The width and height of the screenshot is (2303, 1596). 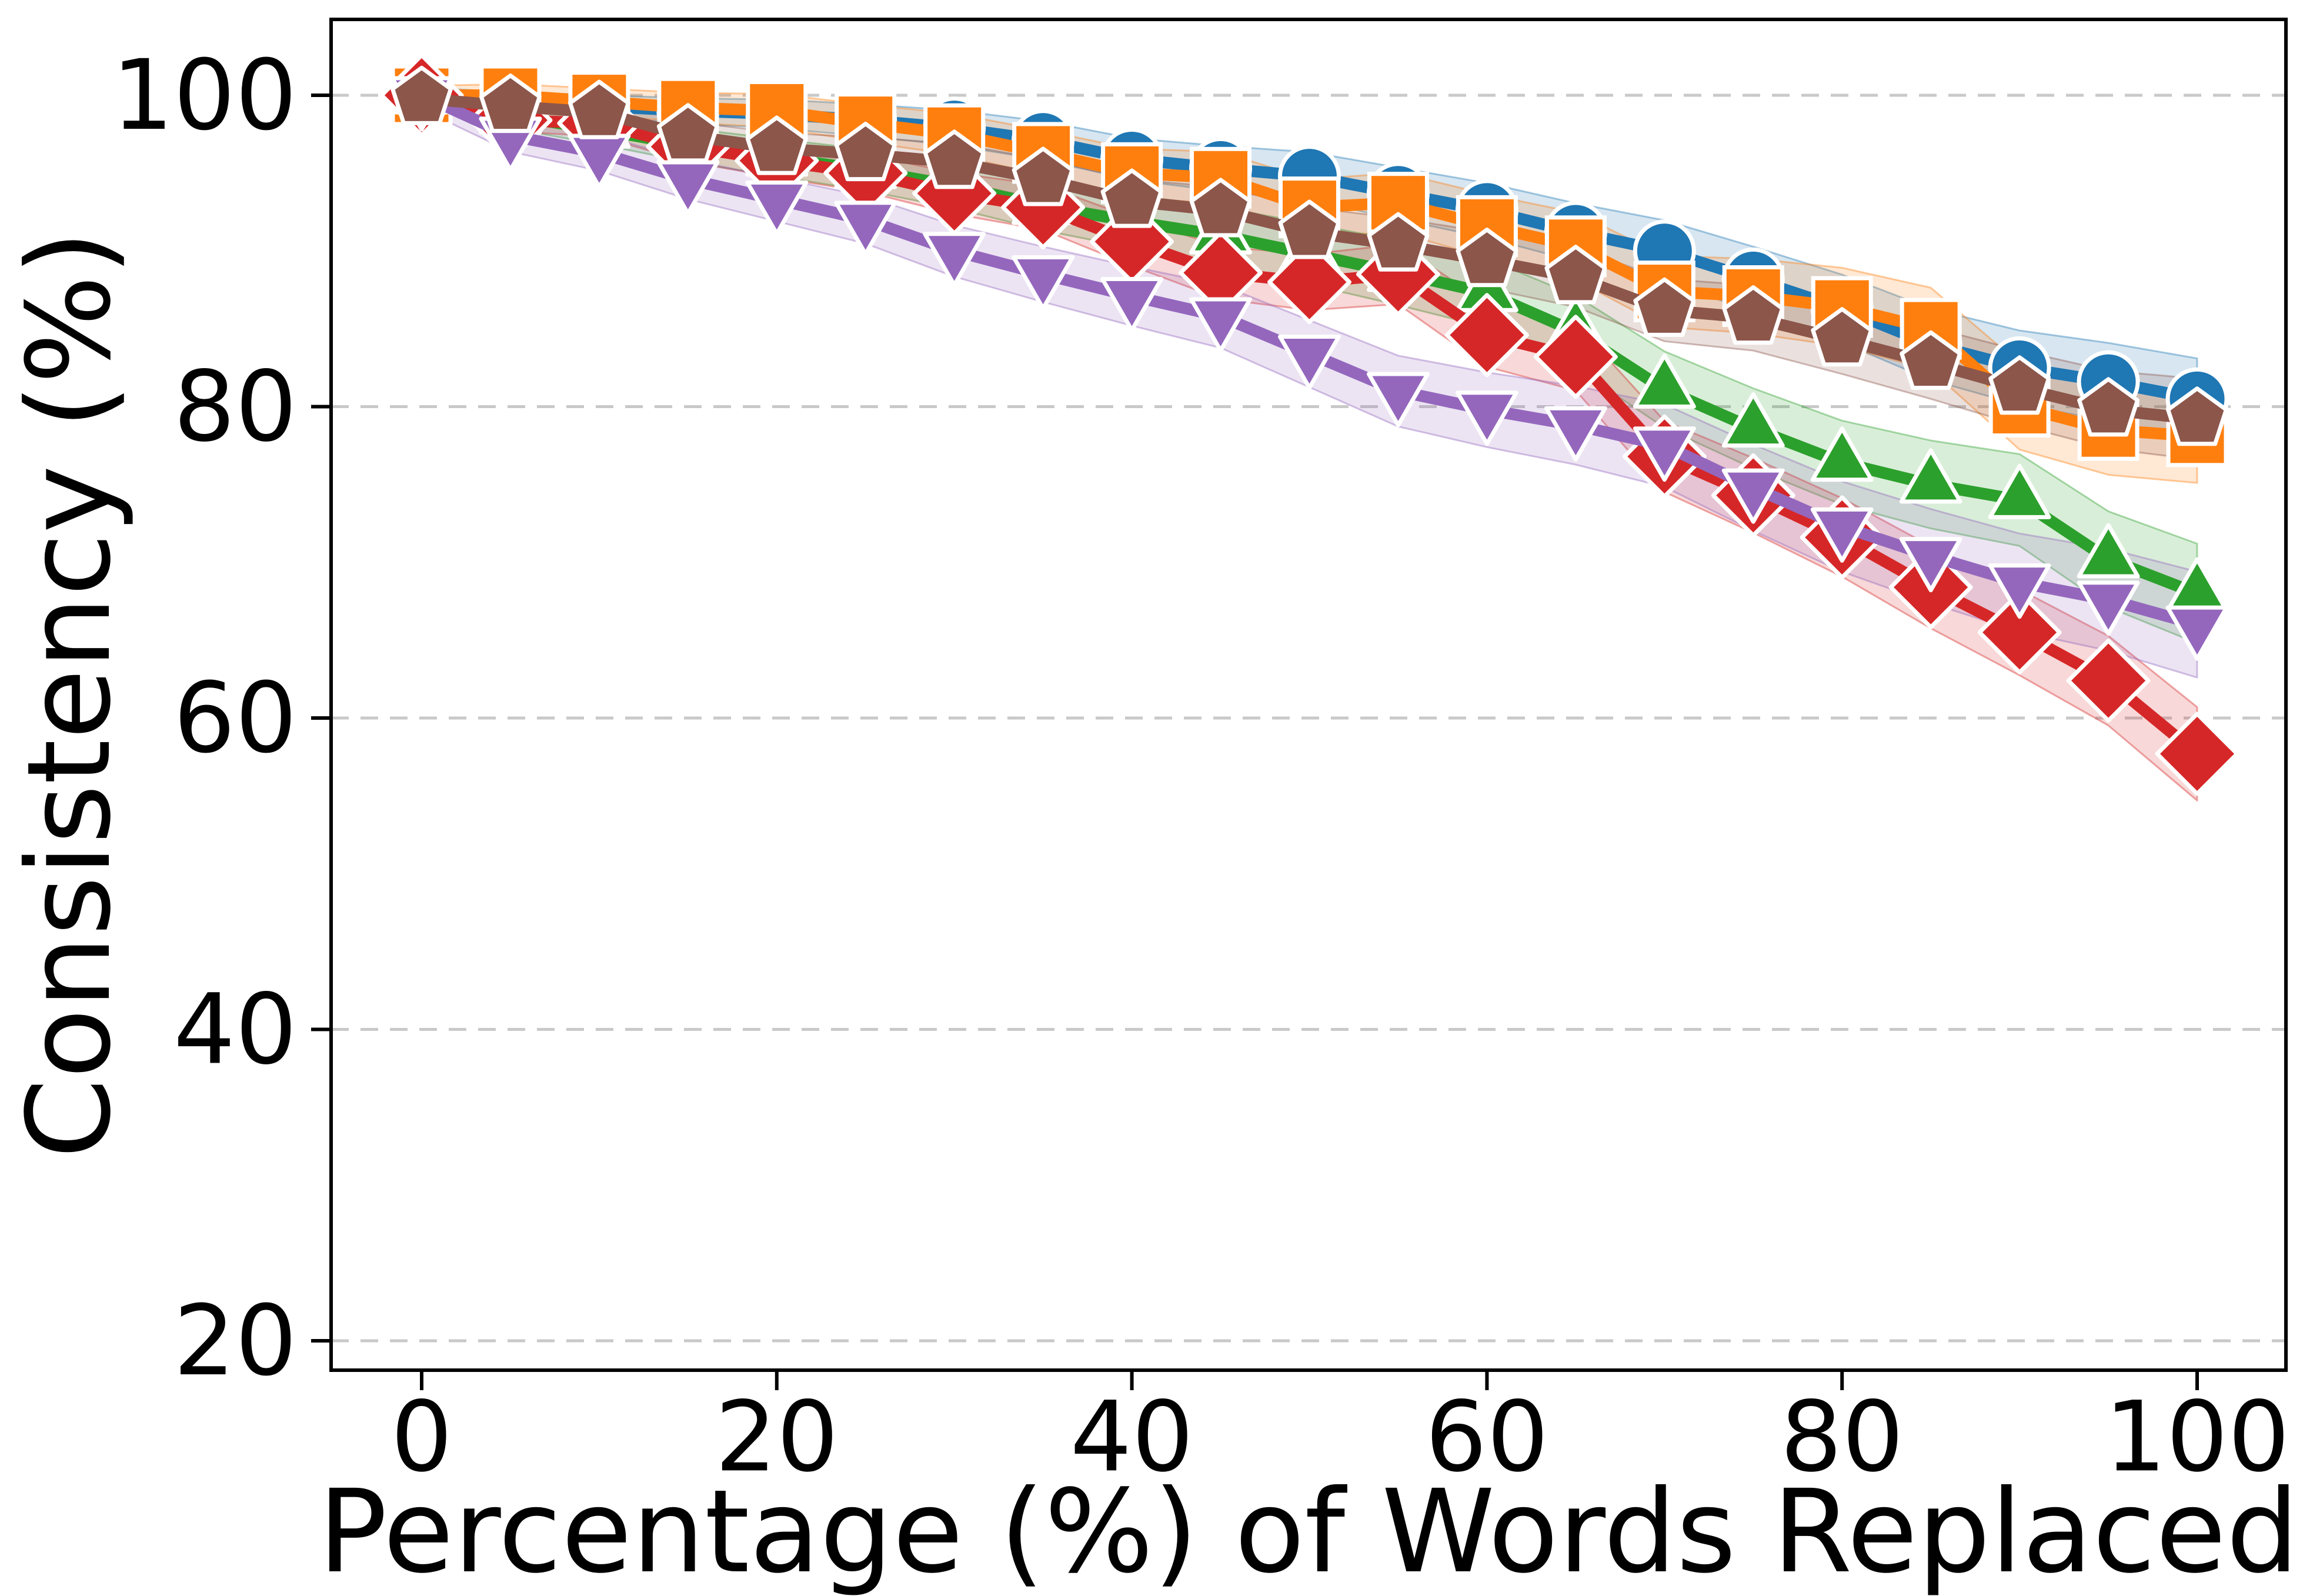 What do you see at coordinates (235, 1341) in the screenshot?
I see `y-tick-label: 20` at bounding box center [235, 1341].